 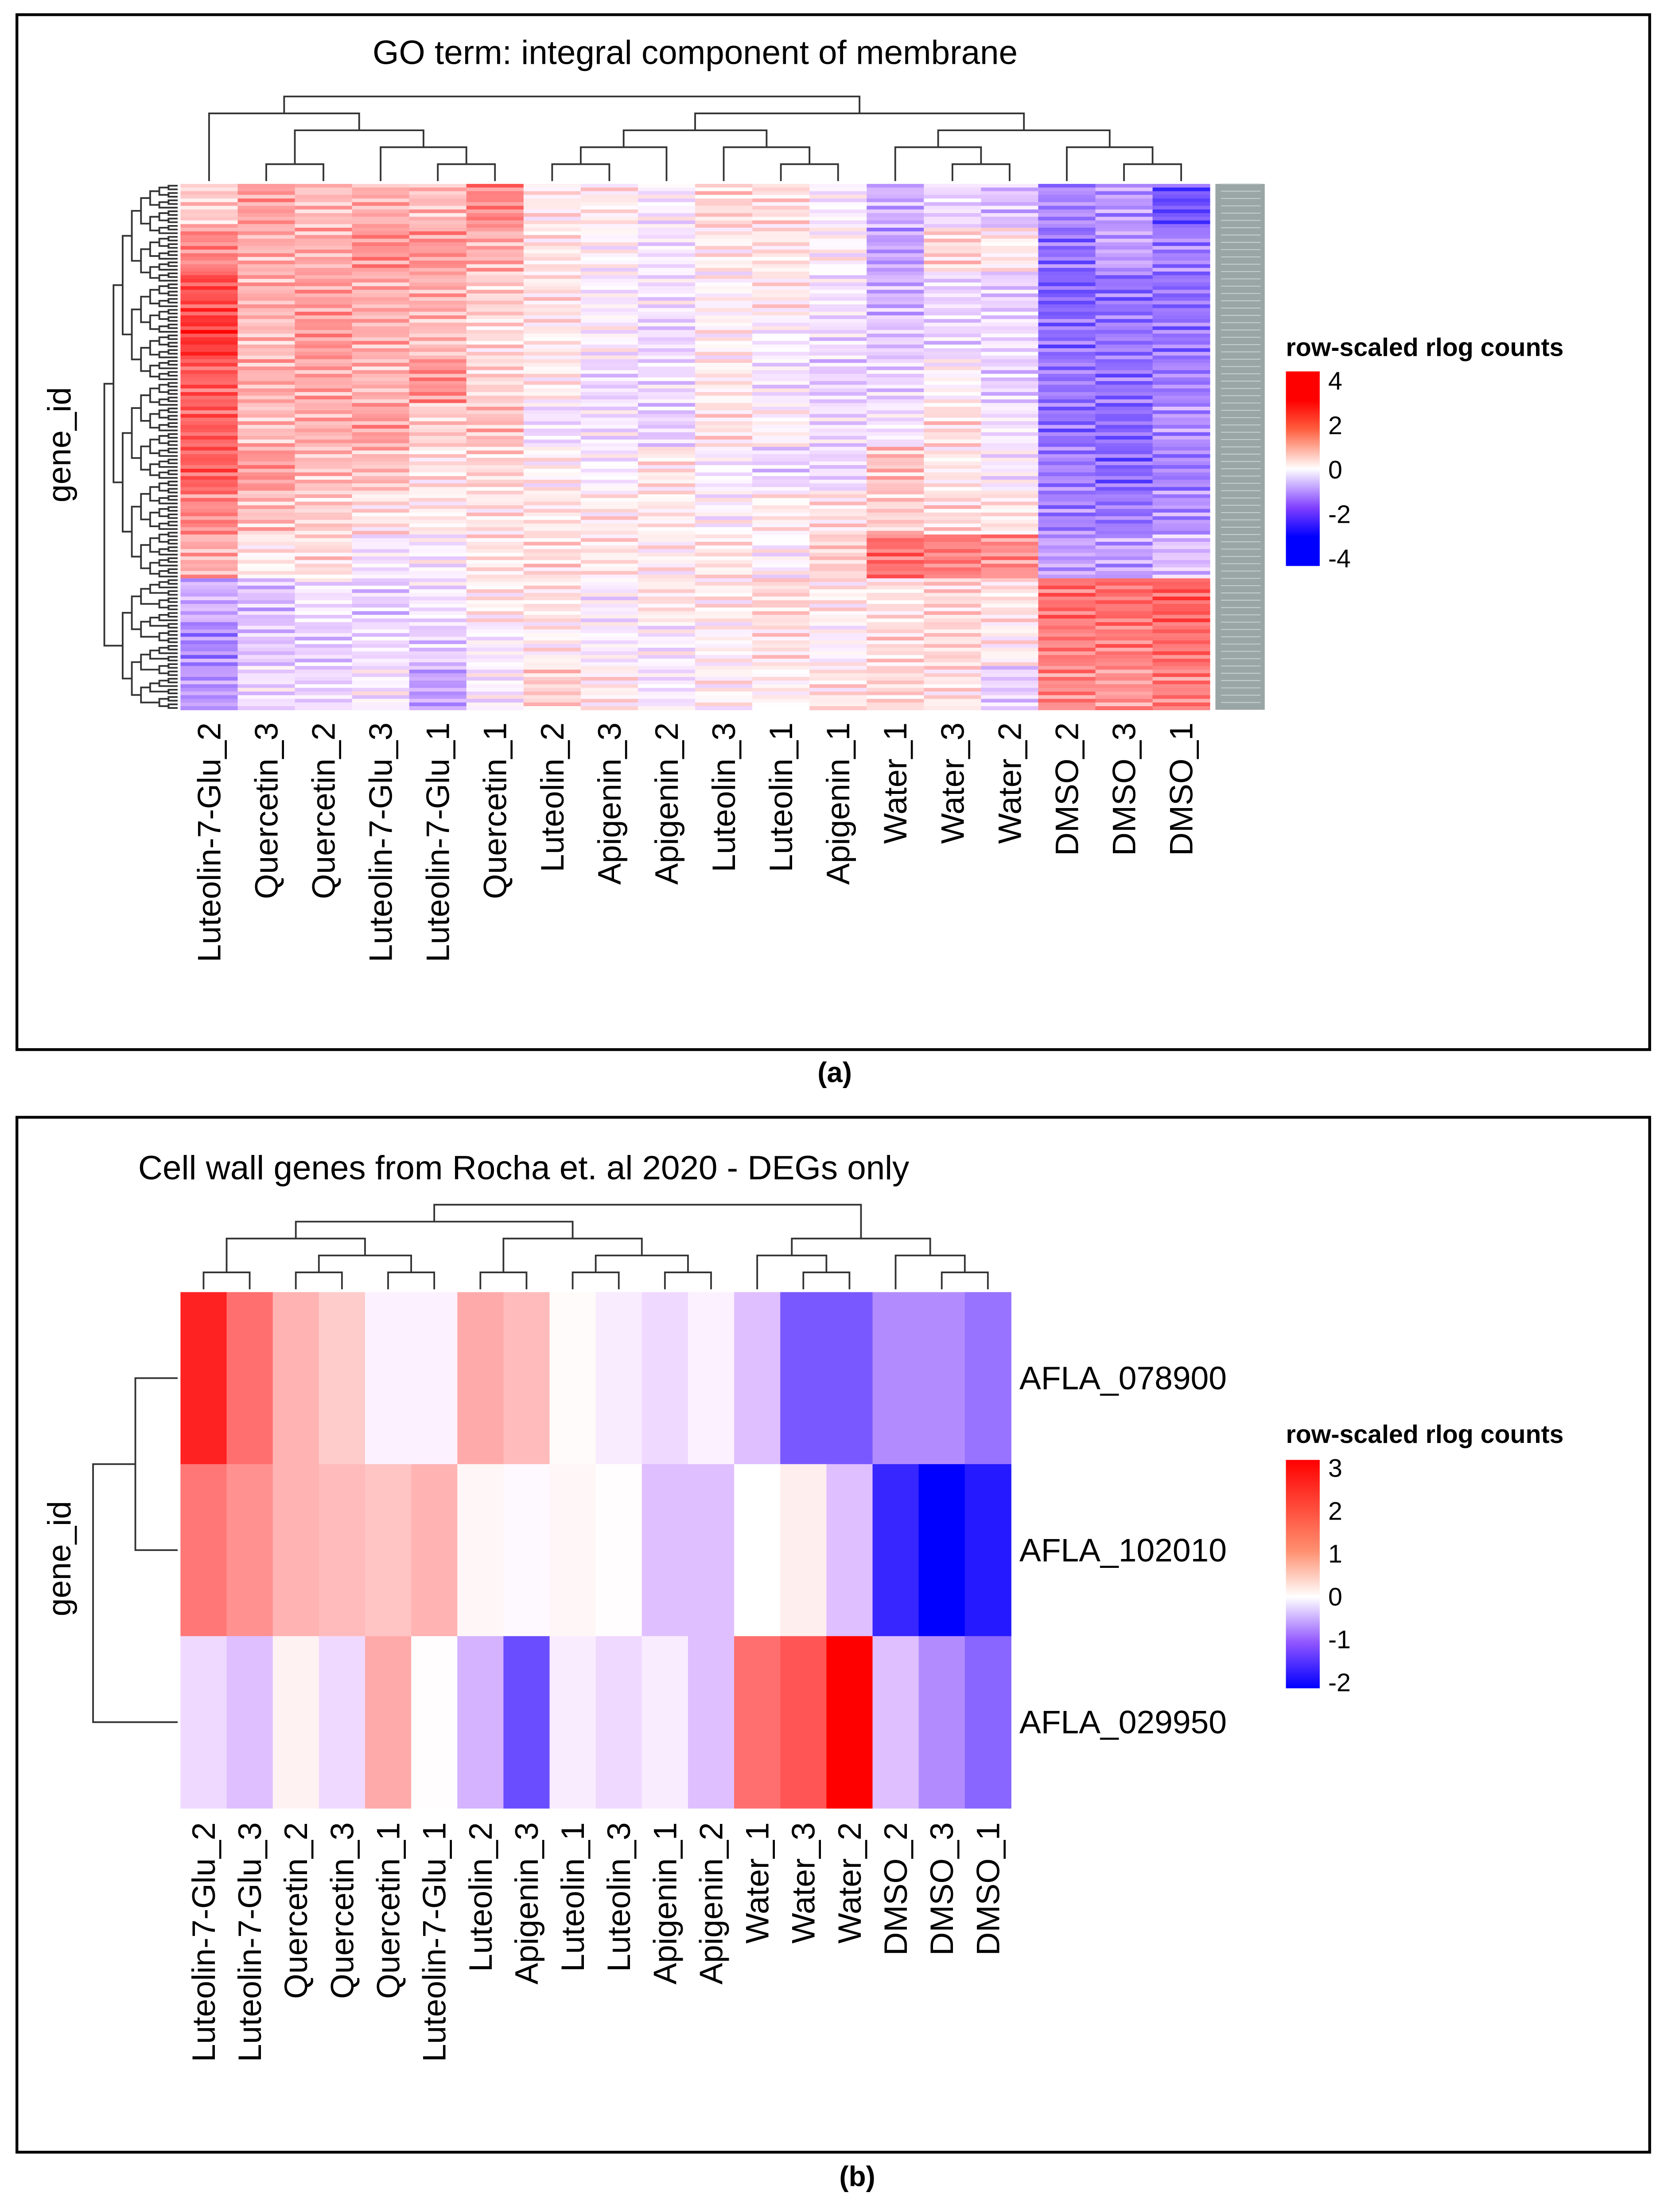 I want to click on panel-b-column-dendrogram, so click(x=595, y=1247).